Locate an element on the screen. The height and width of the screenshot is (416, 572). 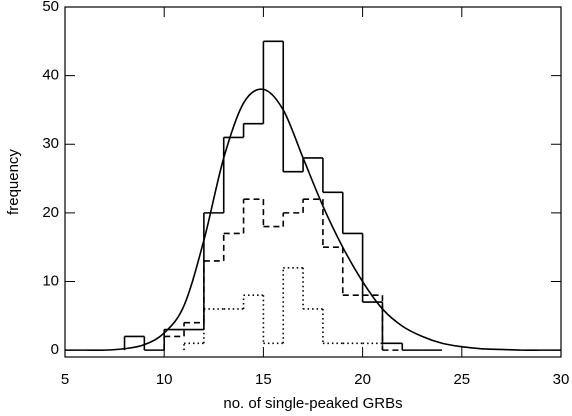
x-tick-label: 10 is located at coordinates (164, 379).